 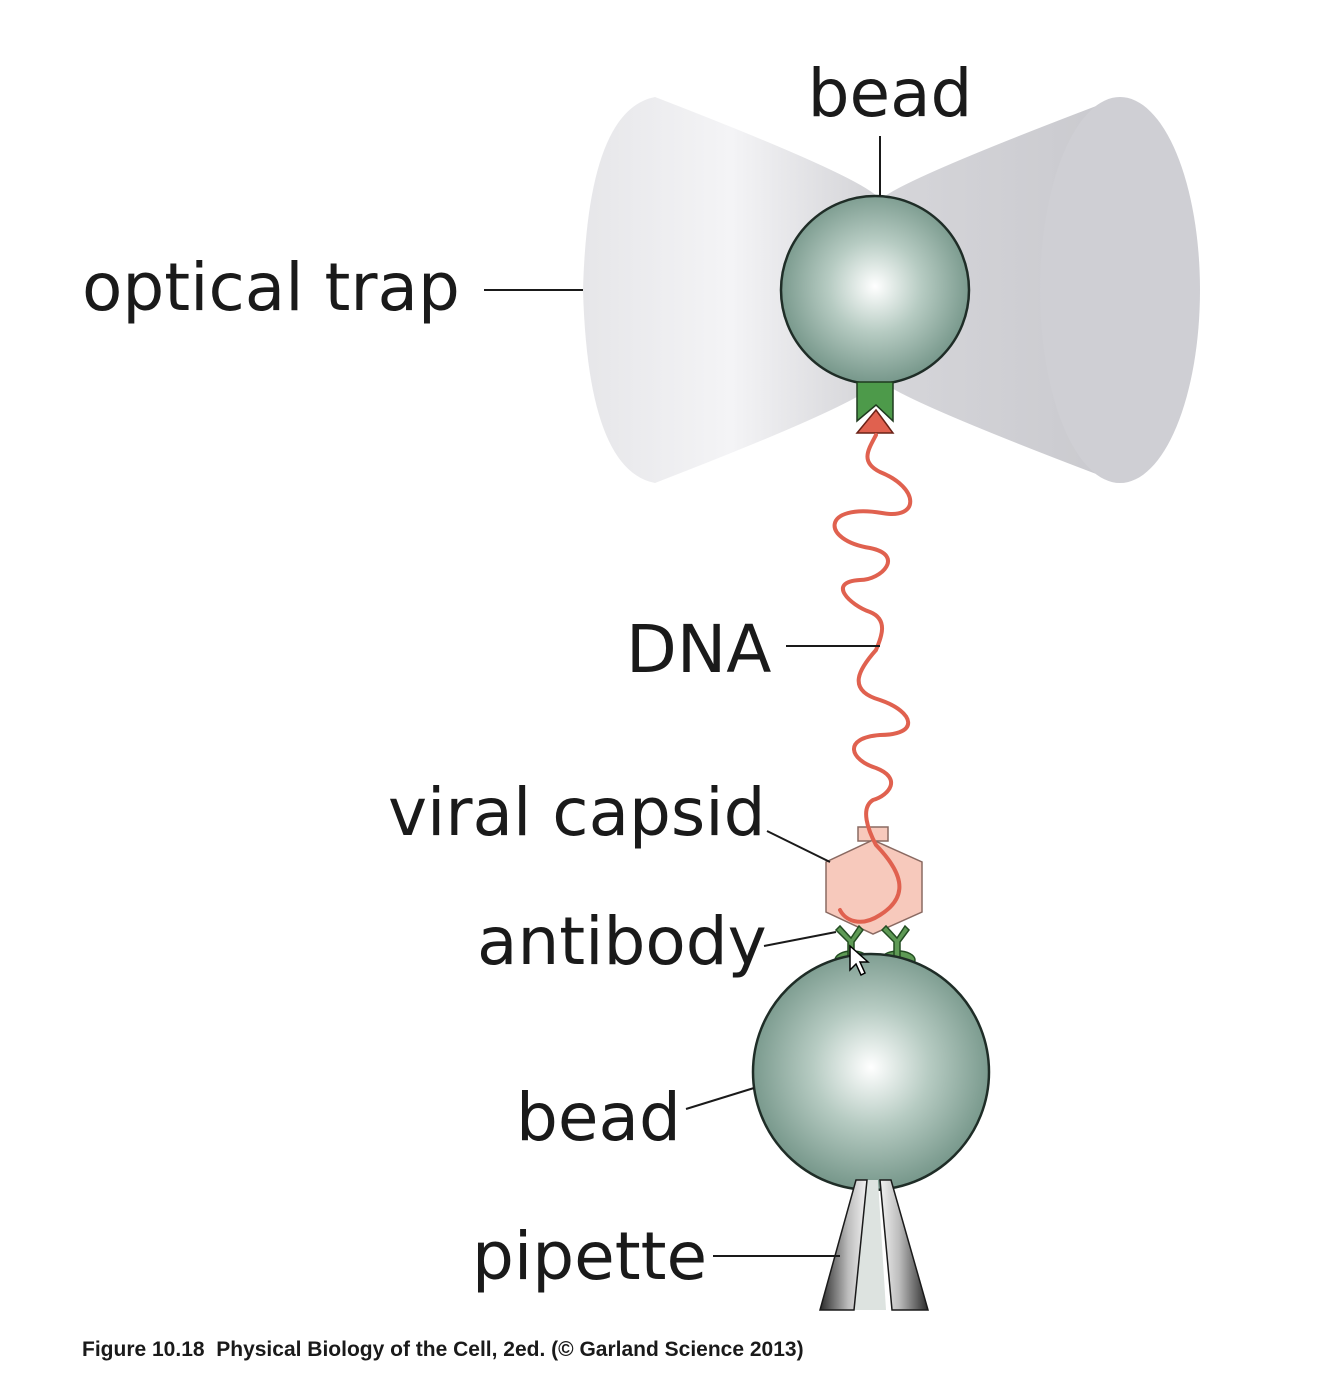 I want to click on mouse-cursor-icon, so click(x=859, y=960).